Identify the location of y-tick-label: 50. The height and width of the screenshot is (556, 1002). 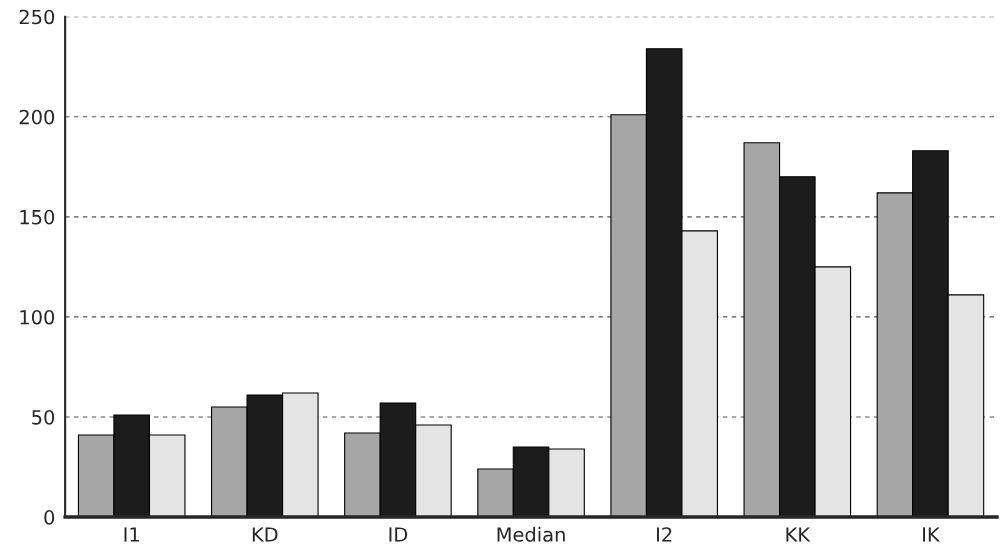
(43, 417).